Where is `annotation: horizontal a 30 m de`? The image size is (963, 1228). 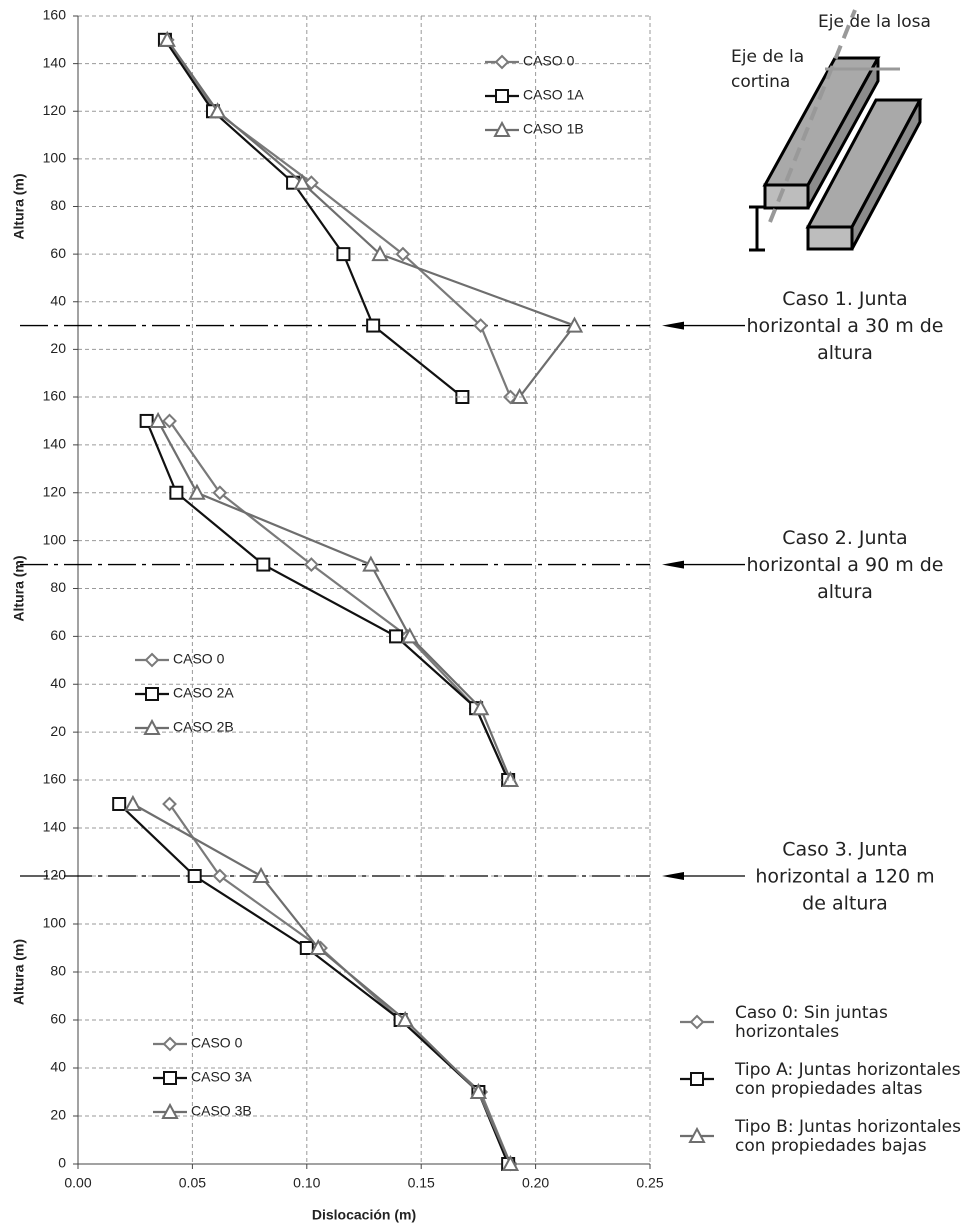
annotation: horizontal a 30 m de is located at coordinates (844, 326).